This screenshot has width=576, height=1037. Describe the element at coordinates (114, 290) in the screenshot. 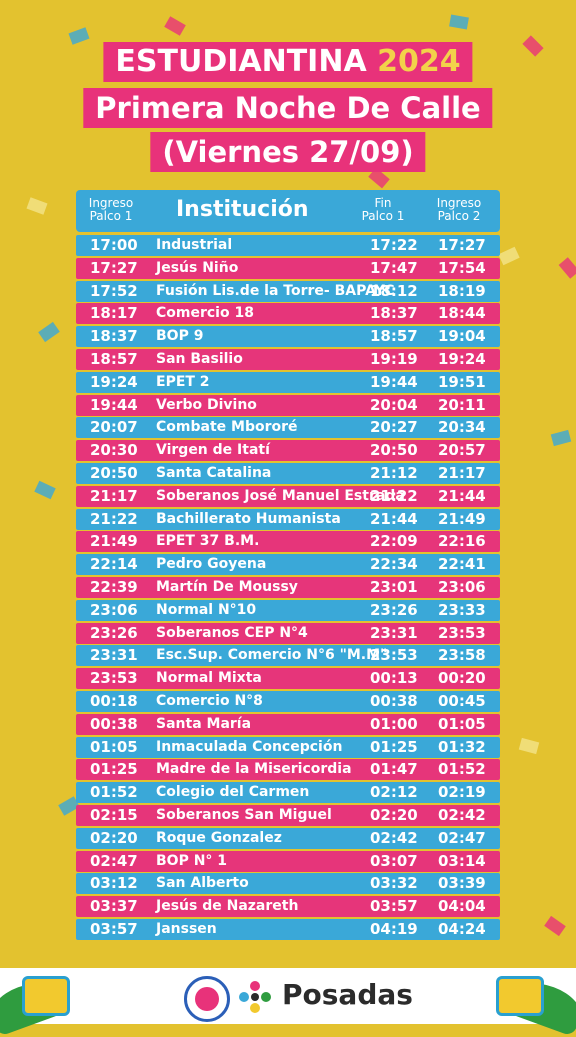

I see `cell-ingreso-palco-1: 17:52` at that location.